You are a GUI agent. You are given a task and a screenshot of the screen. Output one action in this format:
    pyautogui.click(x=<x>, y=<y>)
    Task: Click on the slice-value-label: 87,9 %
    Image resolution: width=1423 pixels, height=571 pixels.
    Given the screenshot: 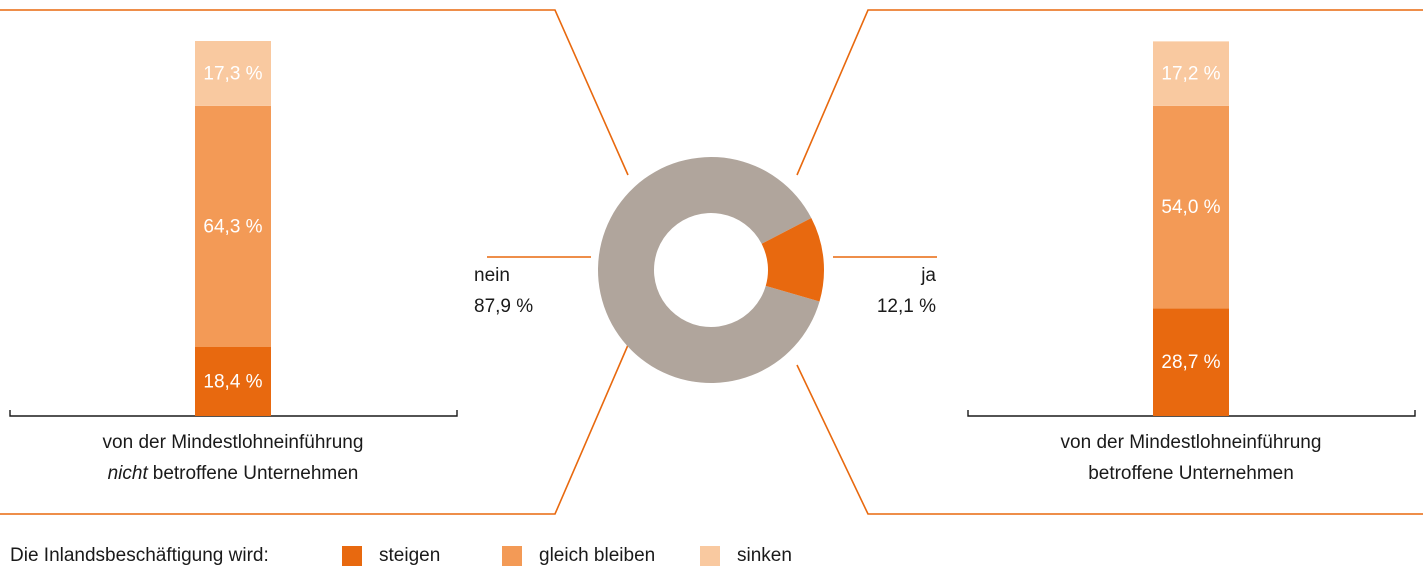 What is the action you would take?
    pyautogui.click(x=503, y=306)
    